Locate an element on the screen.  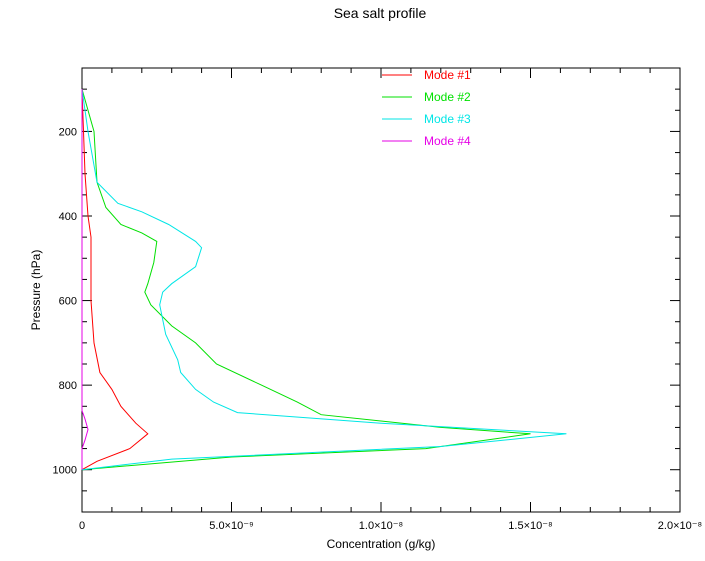
x-tick-label: 1.0×10⁻⁸ is located at coordinates (381, 526).